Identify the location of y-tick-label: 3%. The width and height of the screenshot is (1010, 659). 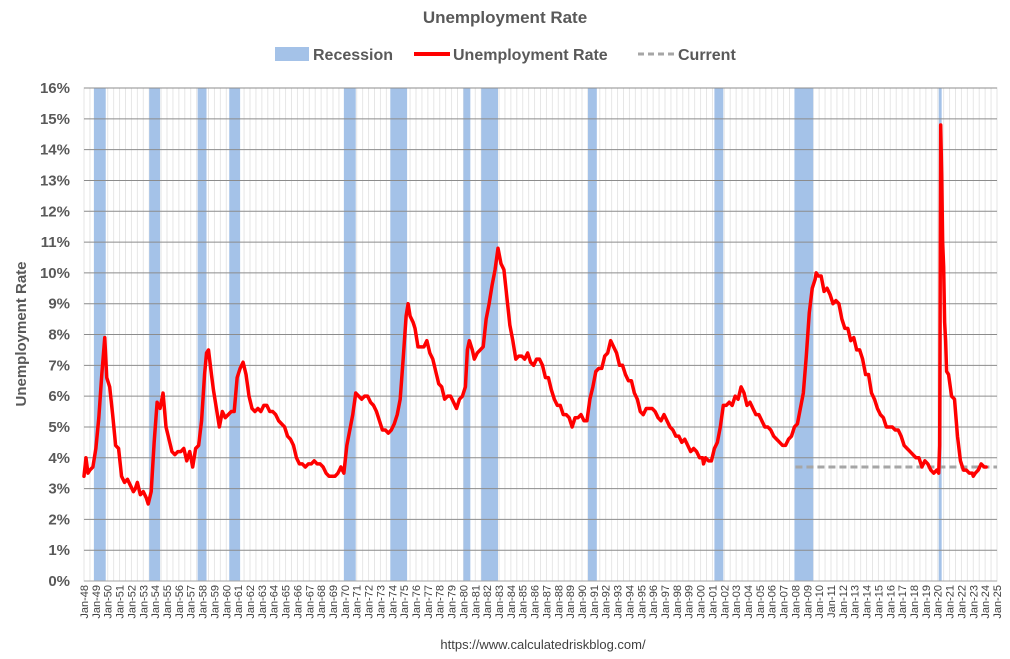
(59, 489).